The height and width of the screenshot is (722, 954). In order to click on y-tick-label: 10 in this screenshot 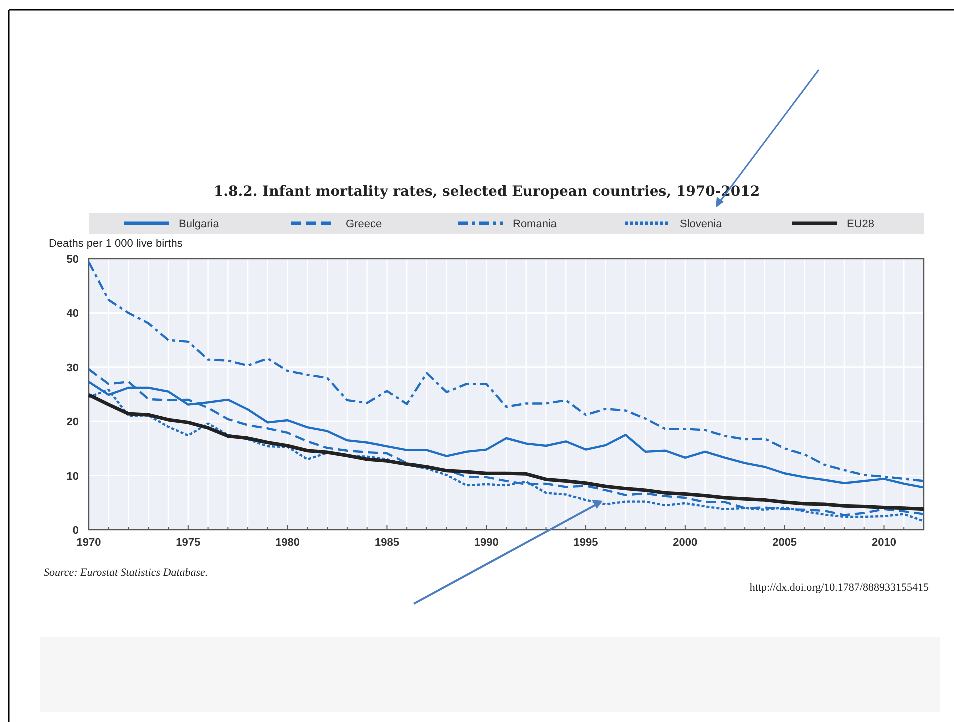, I will do `click(72, 476)`.